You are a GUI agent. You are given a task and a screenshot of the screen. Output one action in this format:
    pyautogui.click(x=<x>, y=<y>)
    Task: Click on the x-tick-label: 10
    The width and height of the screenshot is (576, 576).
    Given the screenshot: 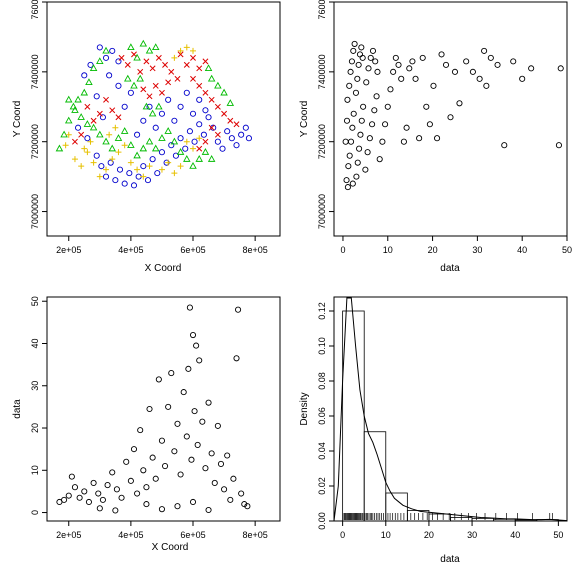 What is the action you would take?
    pyautogui.click(x=386, y=535)
    